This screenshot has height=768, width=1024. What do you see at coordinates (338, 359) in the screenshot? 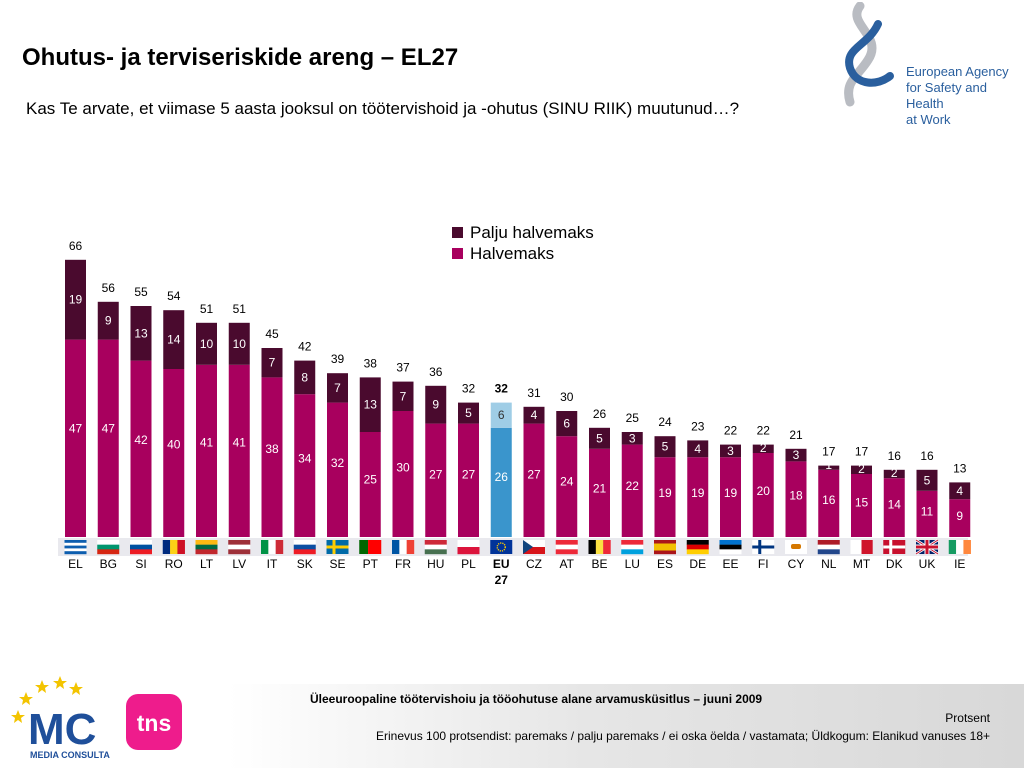
I see `total-label-se-8: 39` at bounding box center [338, 359].